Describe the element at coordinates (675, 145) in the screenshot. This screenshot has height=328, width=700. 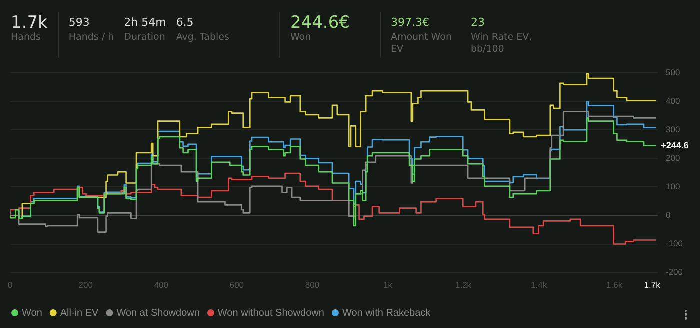
I see `annotation: +244.6` at that location.